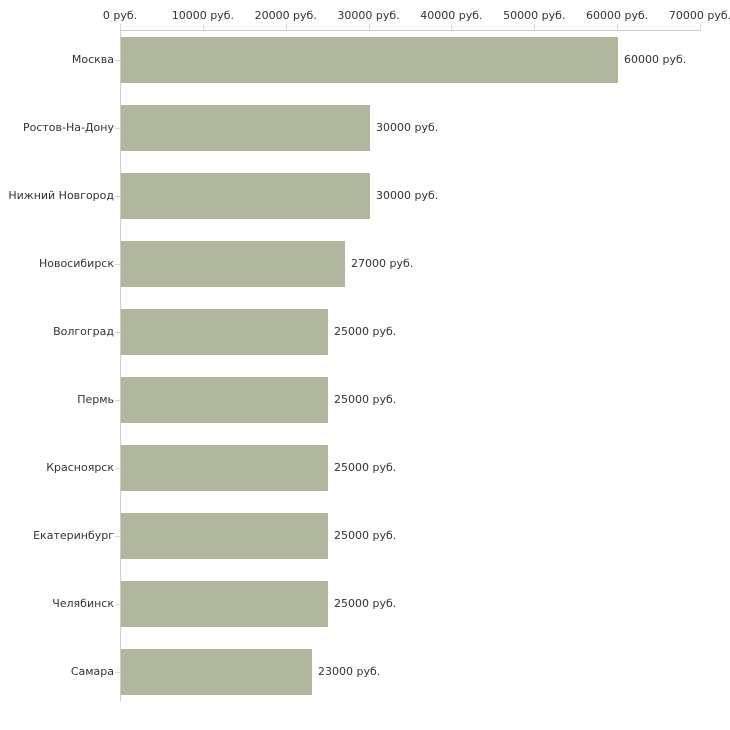  Describe the element at coordinates (120, 365) in the screenshot. I see `y-axis-line` at that location.